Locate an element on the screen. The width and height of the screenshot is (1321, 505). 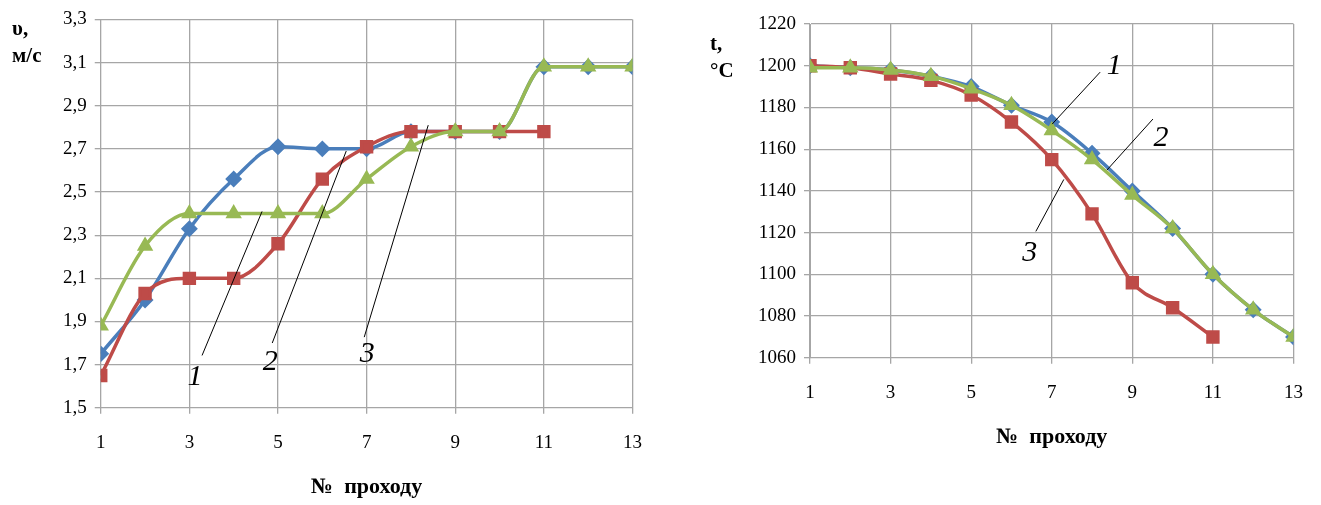
y-tick-label: 1120 is located at coordinates (777, 231).